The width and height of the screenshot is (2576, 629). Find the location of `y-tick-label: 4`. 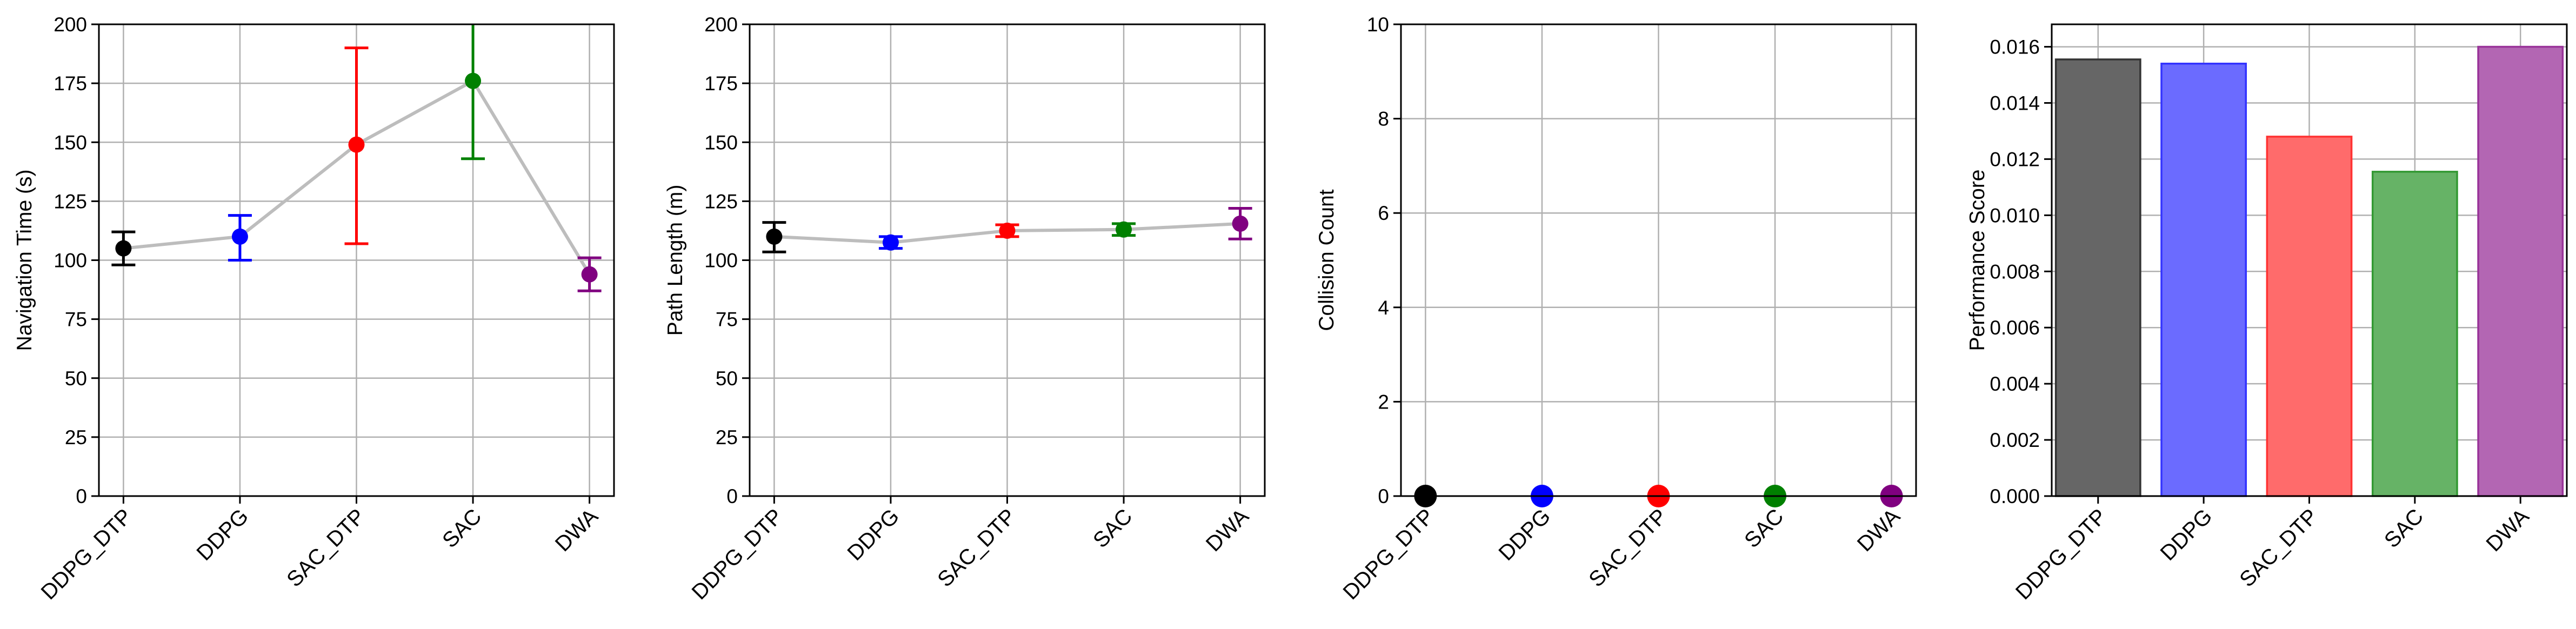

y-tick-label: 4 is located at coordinates (1383, 308).